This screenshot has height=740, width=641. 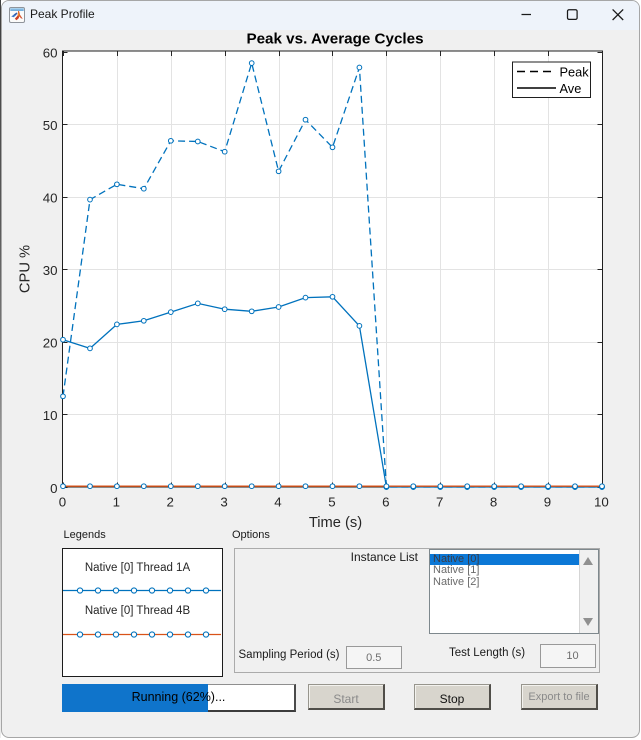 What do you see at coordinates (223, 502) in the screenshot?
I see `svg-text: 3` at bounding box center [223, 502].